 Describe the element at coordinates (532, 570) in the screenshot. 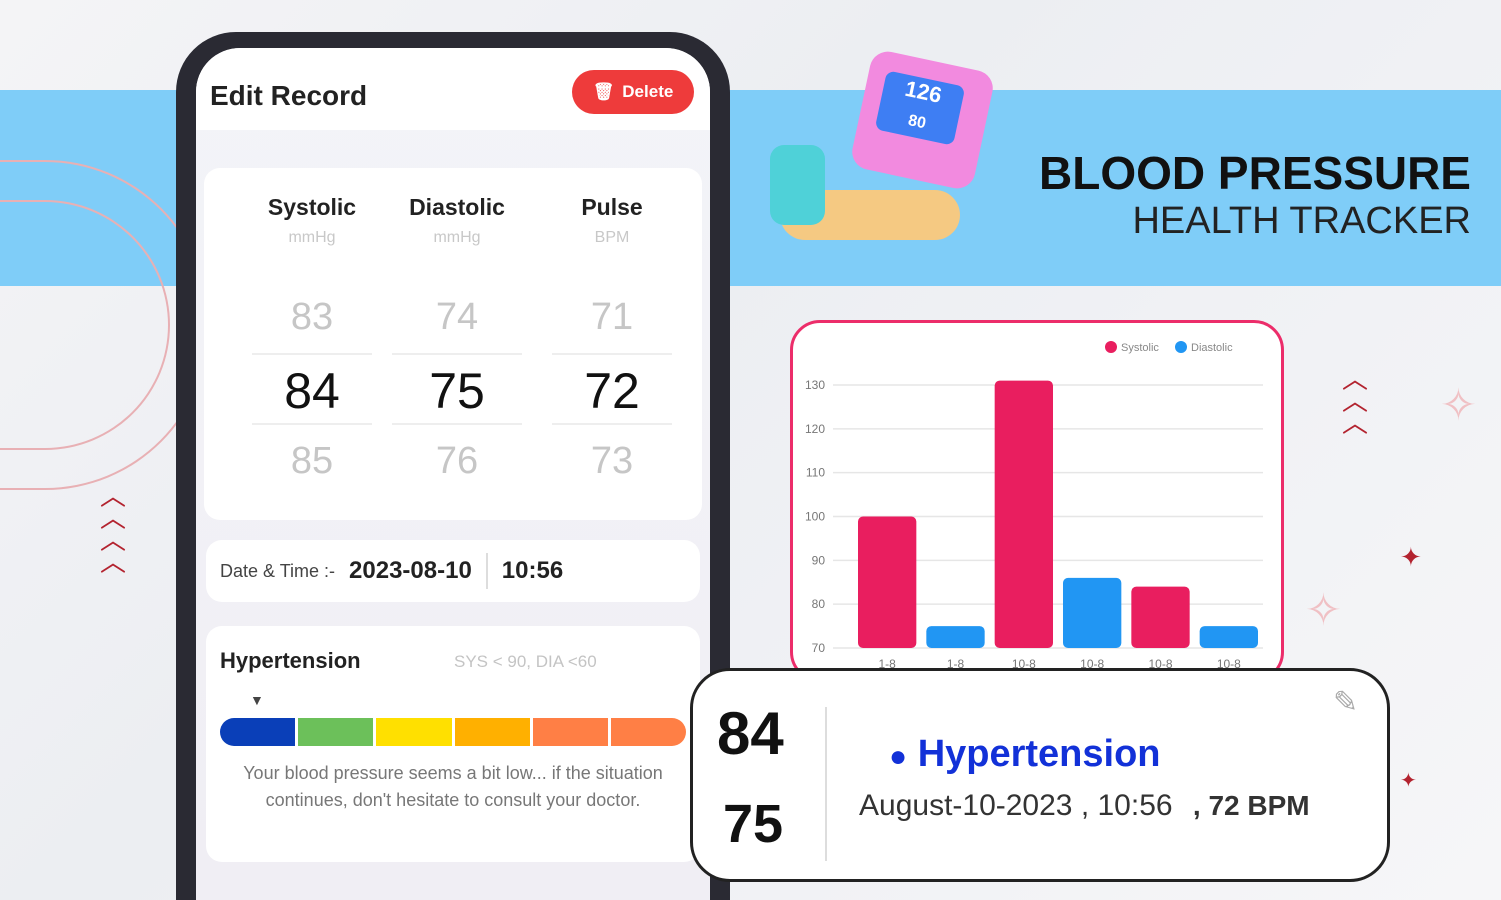

I see `time-value: 10:56` at that location.